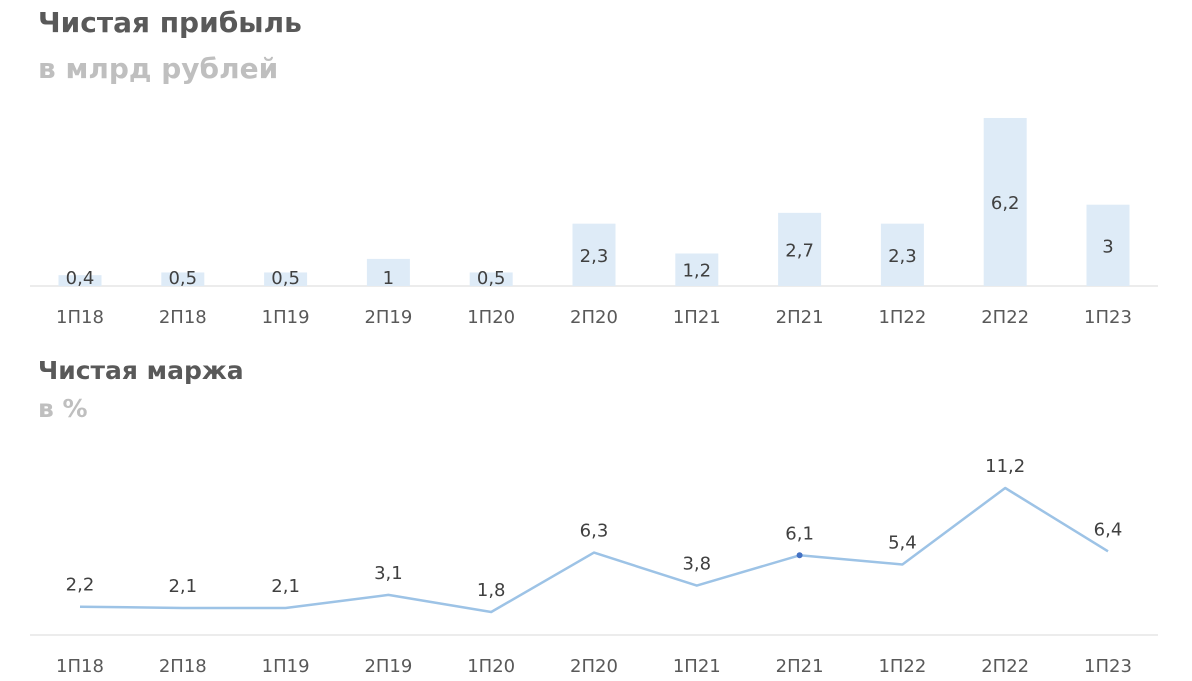  What do you see at coordinates (1005, 466) in the screenshot?
I see `line-value-label: 11,2` at bounding box center [1005, 466].